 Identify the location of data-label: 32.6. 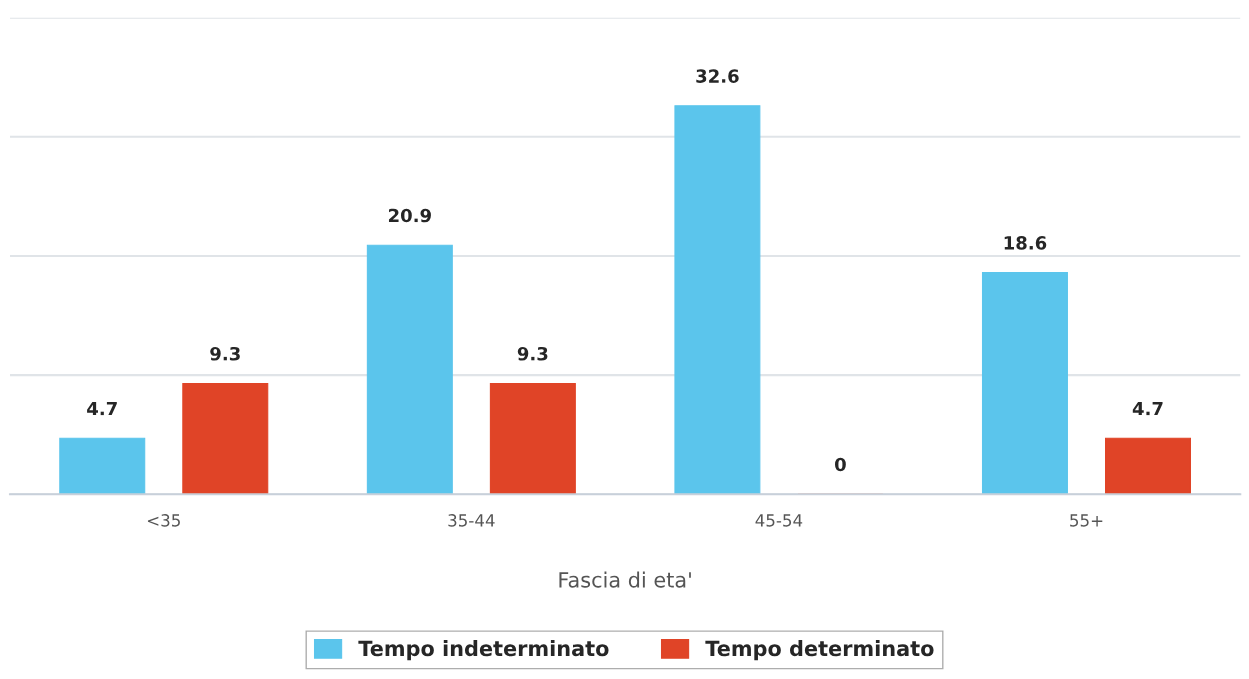
(717, 76).